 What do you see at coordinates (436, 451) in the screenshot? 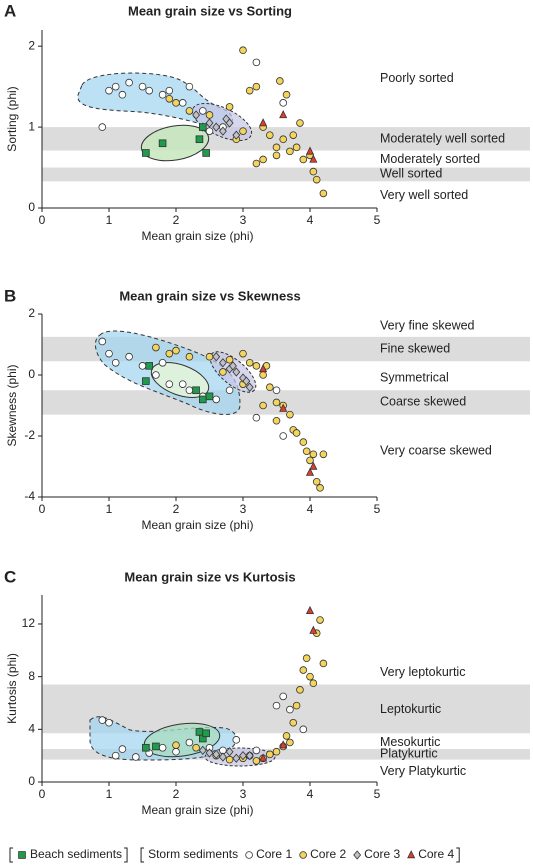
I see `class-label: Very coarse skewed` at bounding box center [436, 451].